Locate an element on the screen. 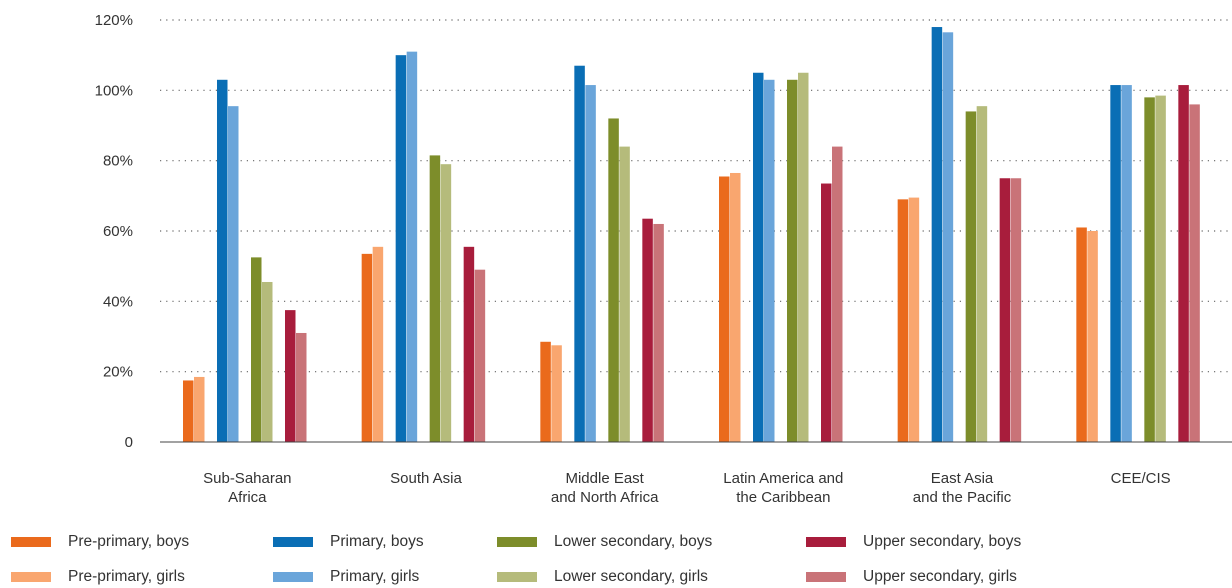 The image size is (1232, 588). legend-label: Lower secondary, boys is located at coordinates (633, 541).